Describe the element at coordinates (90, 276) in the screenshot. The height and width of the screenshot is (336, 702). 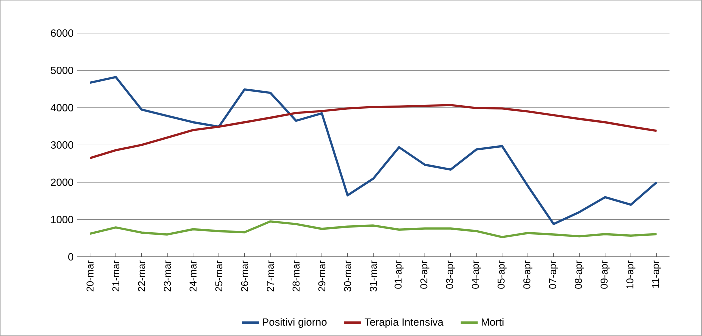
I see `x-tick-label: 20-mar` at that location.